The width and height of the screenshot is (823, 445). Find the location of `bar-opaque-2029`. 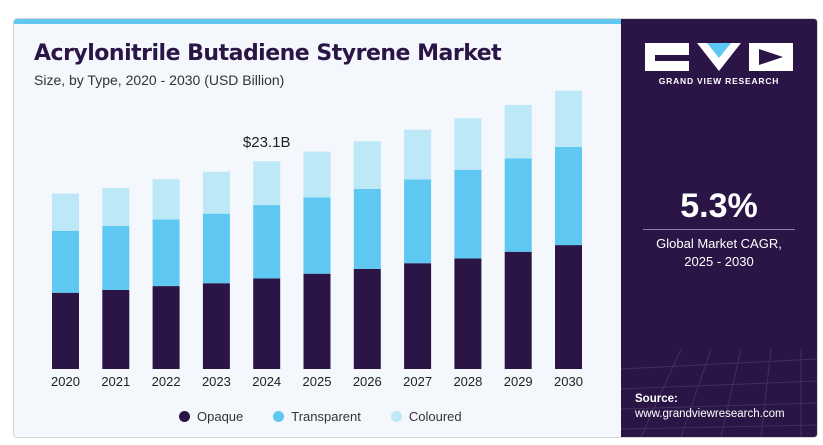

bar-opaque-2029 is located at coordinates (518, 310).